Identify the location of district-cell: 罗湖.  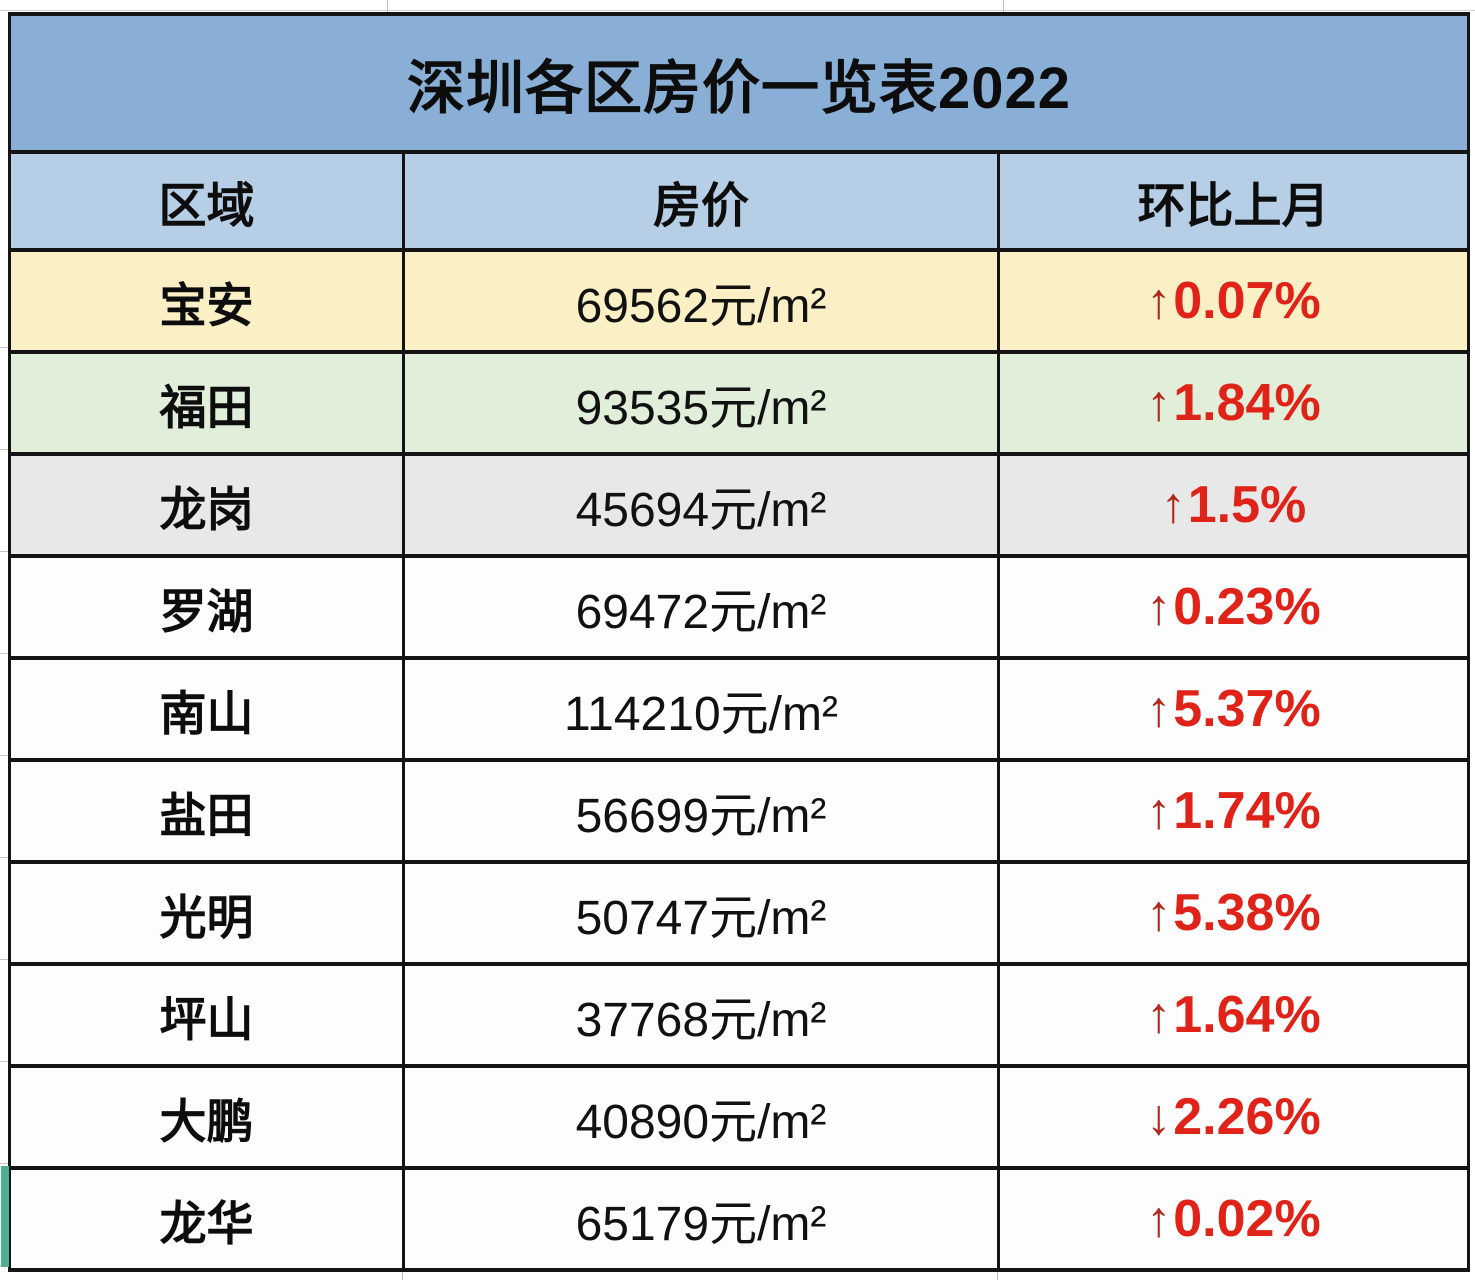
(206, 607).